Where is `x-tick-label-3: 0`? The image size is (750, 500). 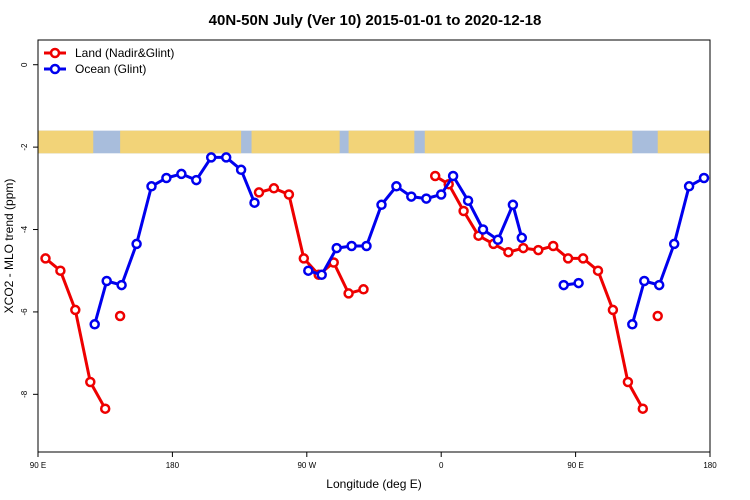 x-tick-label-3: 0 is located at coordinates (441, 465).